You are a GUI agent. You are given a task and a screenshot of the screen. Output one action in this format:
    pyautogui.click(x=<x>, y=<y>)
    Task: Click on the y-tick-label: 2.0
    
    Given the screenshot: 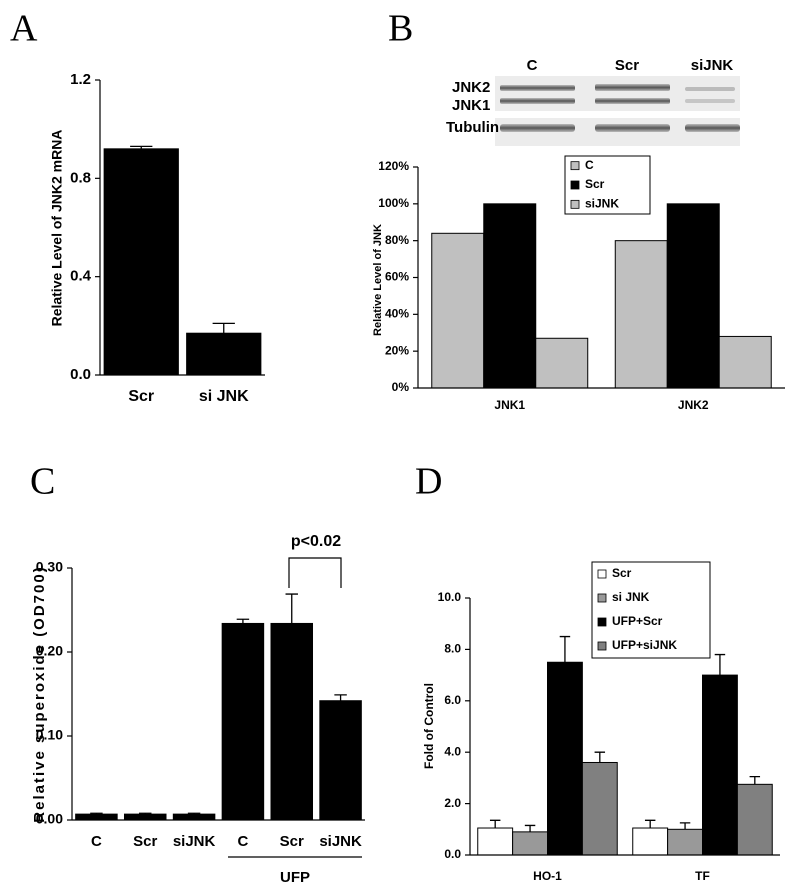 What is the action you would take?
    pyautogui.click(x=452, y=803)
    